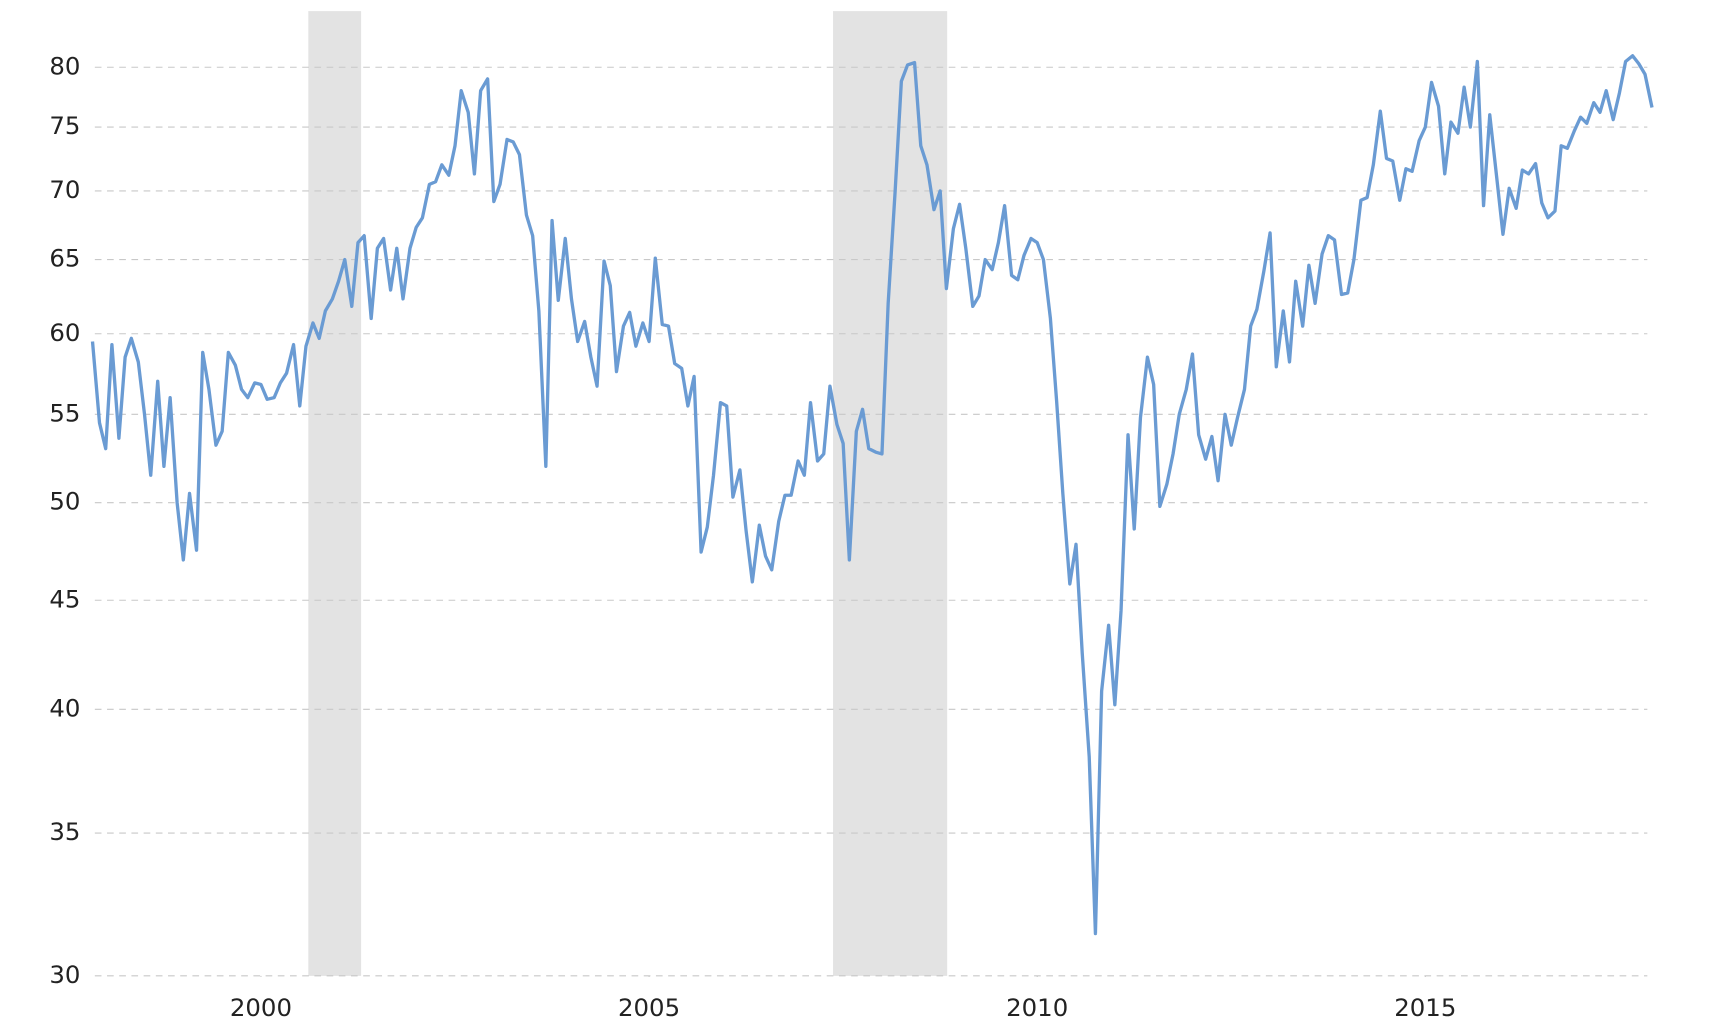  I want to click on x-tick-label: 2000, so click(261, 1005).